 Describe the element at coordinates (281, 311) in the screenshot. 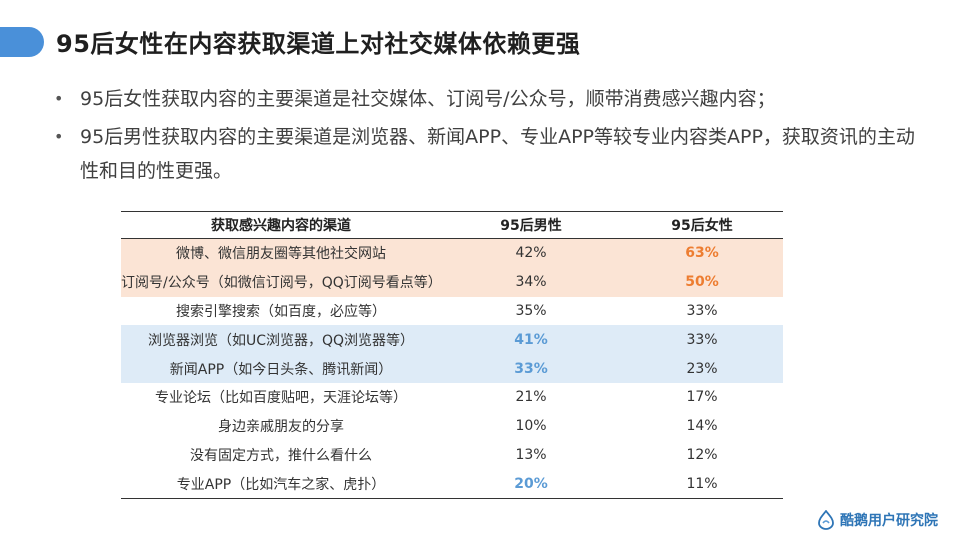

I see `cell-channel: 搜索引擎搜索（如百度，必应等）` at that location.